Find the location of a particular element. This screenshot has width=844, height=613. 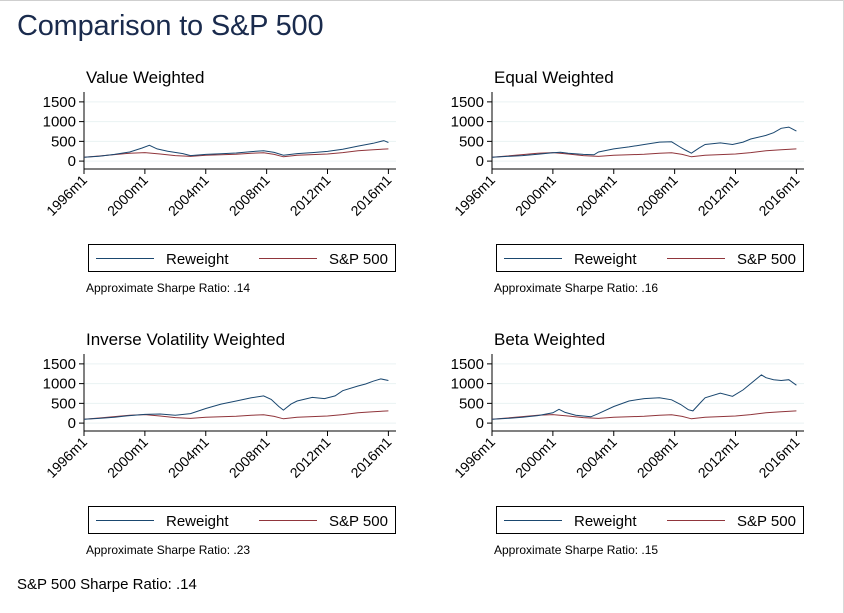

legend-3: Reweight S&P 500 is located at coordinates (242, 520).